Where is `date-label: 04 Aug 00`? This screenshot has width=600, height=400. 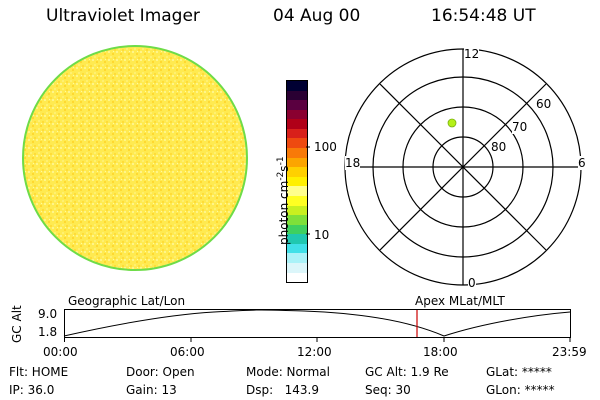
date-label: 04 Aug 00 is located at coordinates (317, 16).